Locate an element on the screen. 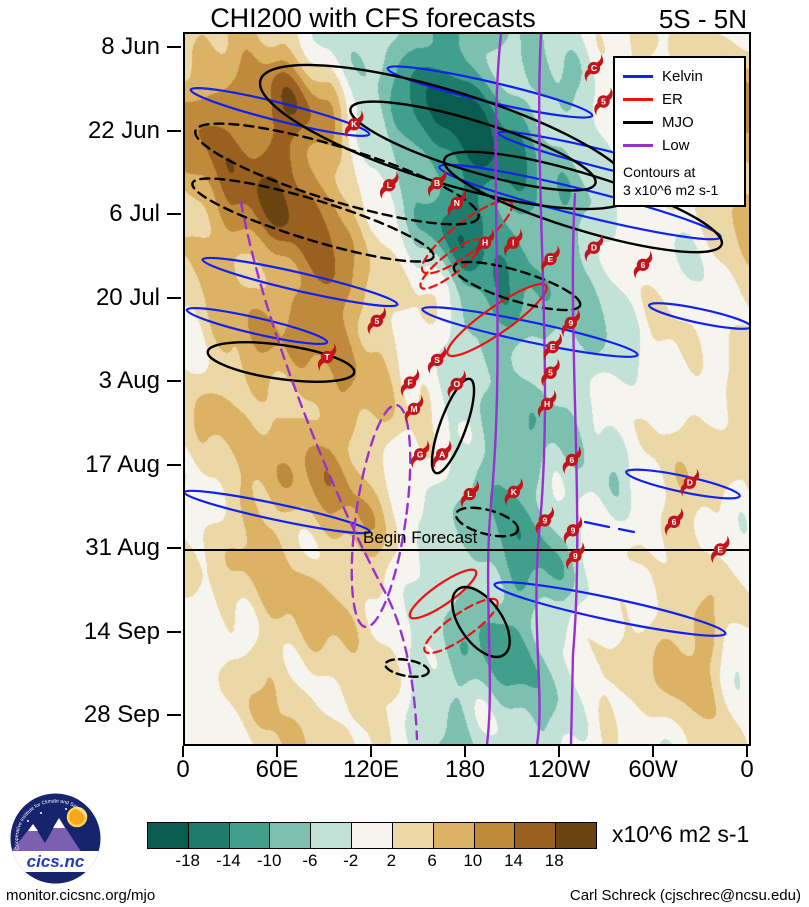 The height and width of the screenshot is (907, 809). colorbar-tick-label: -2 is located at coordinates (351, 860).